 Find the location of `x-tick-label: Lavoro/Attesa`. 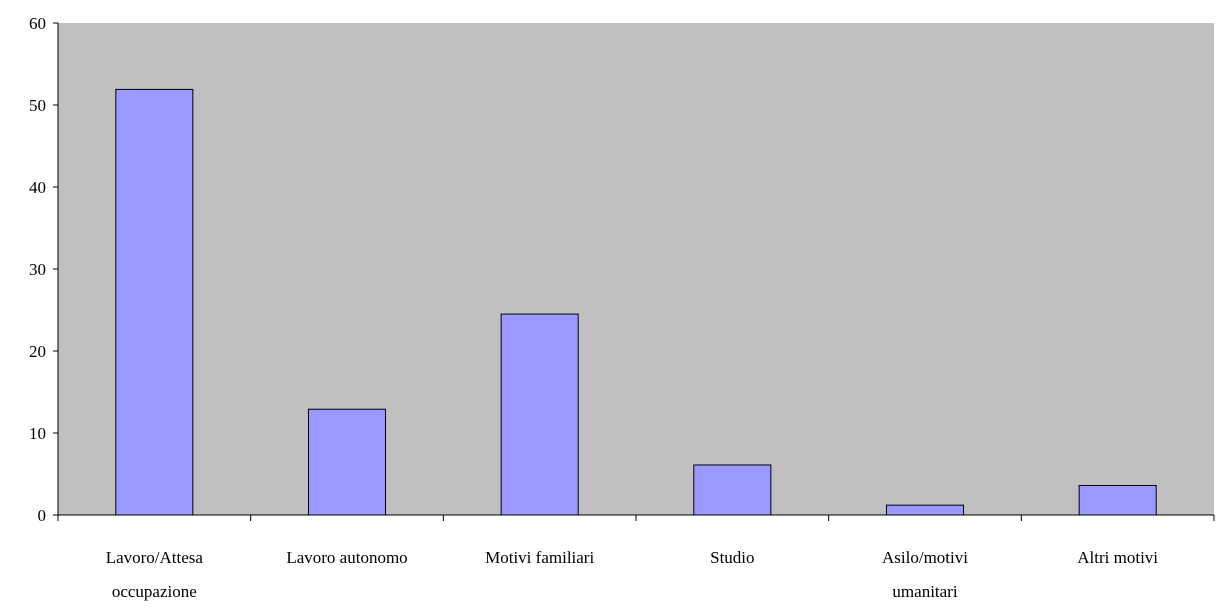

x-tick-label: Lavoro/Attesa is located at coordinates (155, 557).